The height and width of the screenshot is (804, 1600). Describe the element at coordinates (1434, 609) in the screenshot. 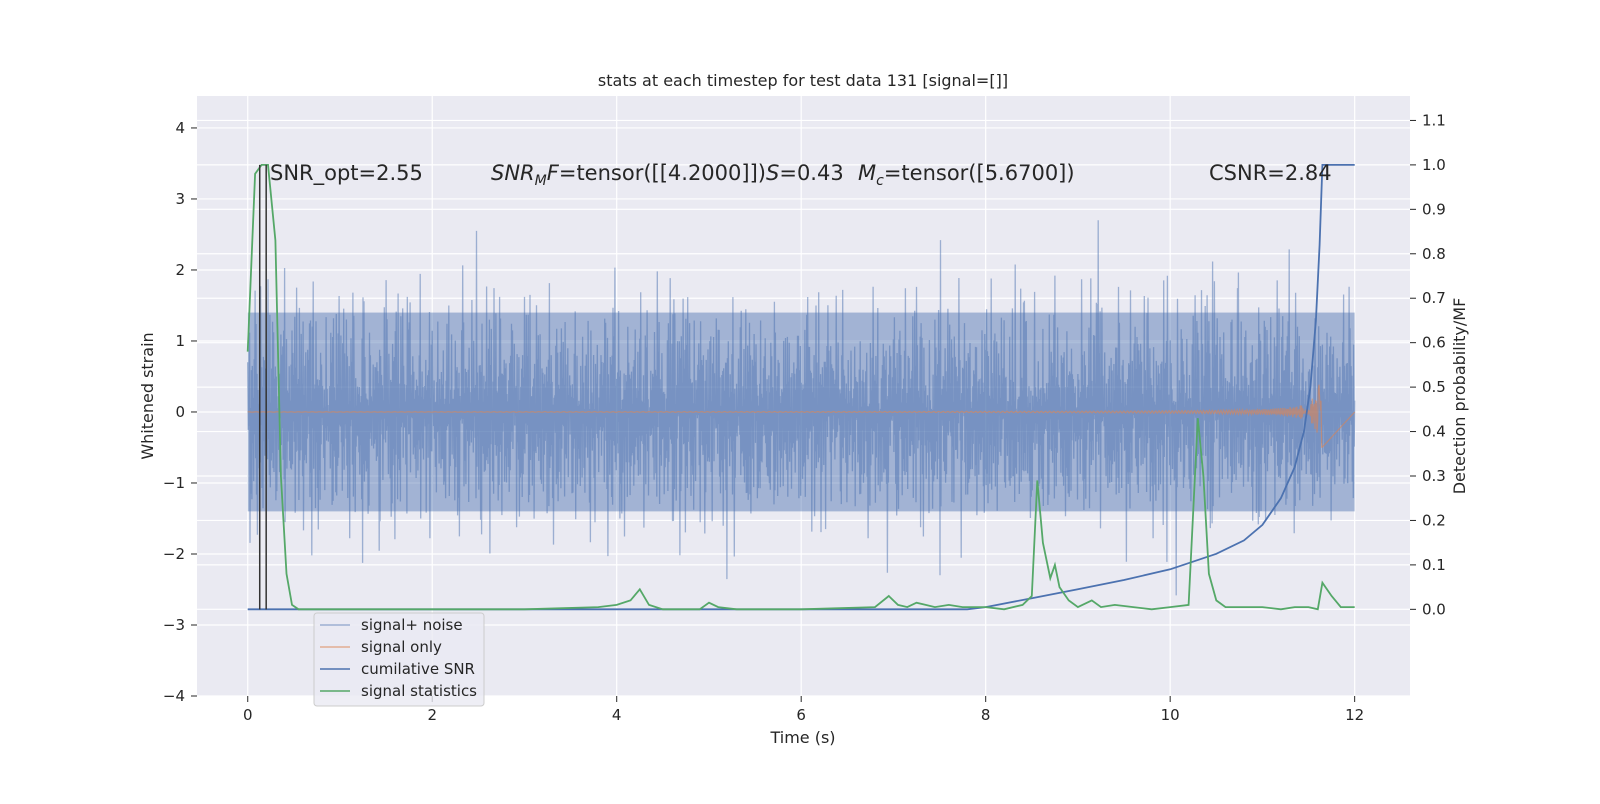

I see `y-right-tick-label: 0.0` at that location.